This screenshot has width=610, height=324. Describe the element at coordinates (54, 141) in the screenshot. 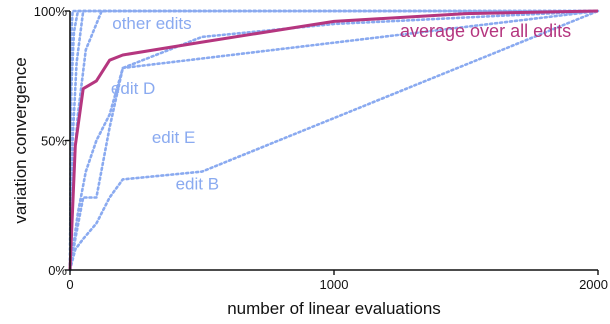

I see `y-tick-label: 50%` at that location.